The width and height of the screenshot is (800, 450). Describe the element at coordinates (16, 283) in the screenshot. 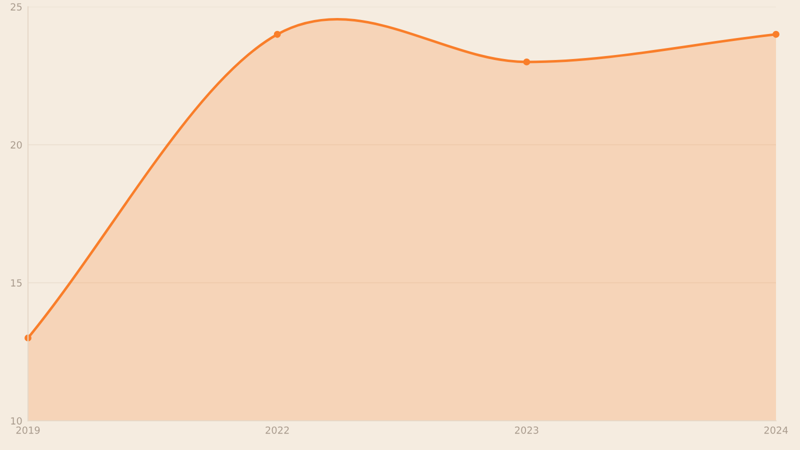

I see `y-tick-label: 15` at that location.